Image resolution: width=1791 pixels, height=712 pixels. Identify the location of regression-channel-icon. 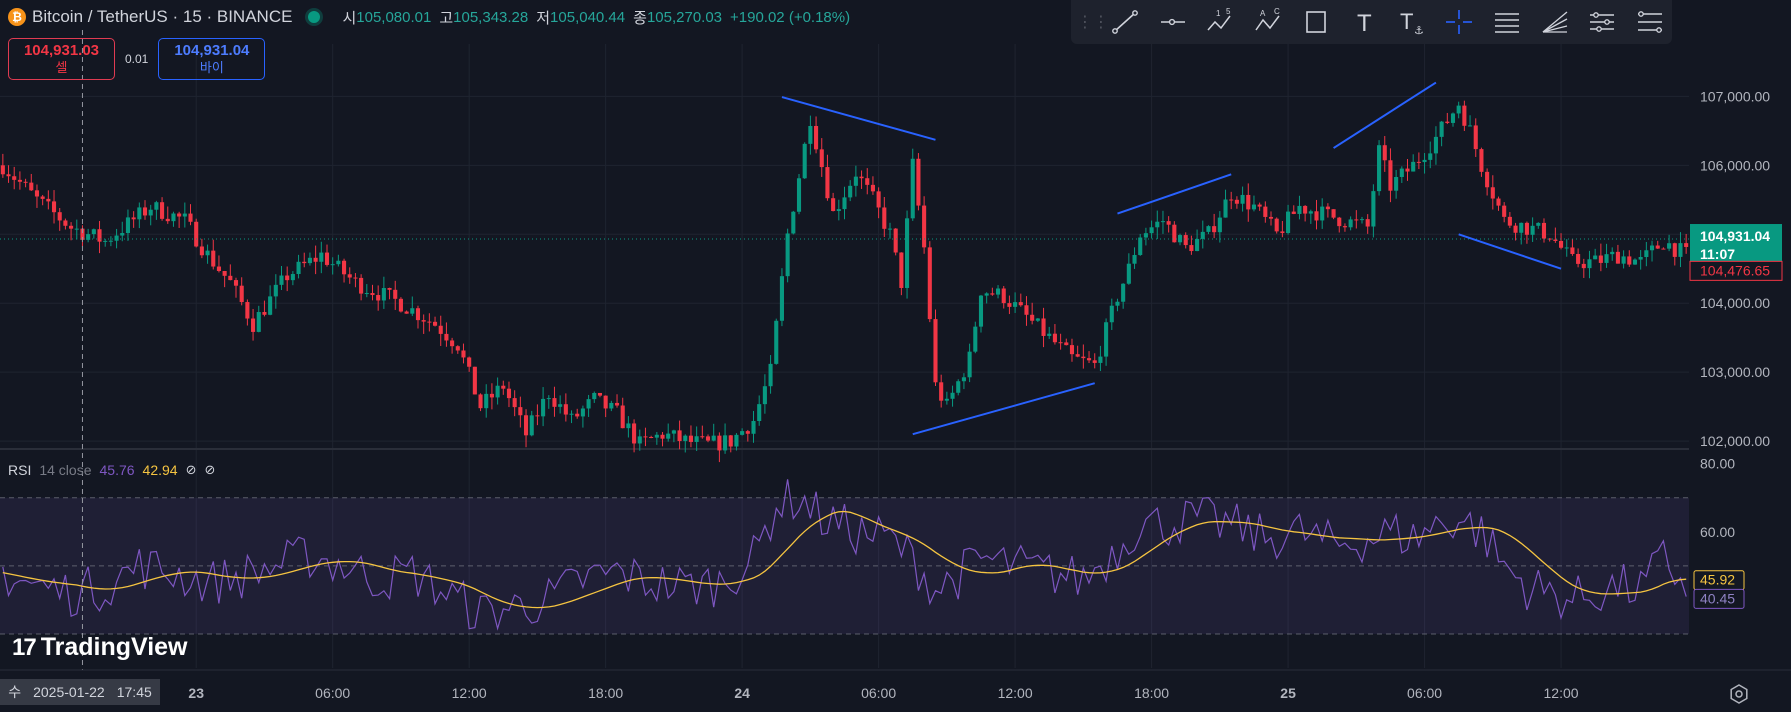
(1650, 22).